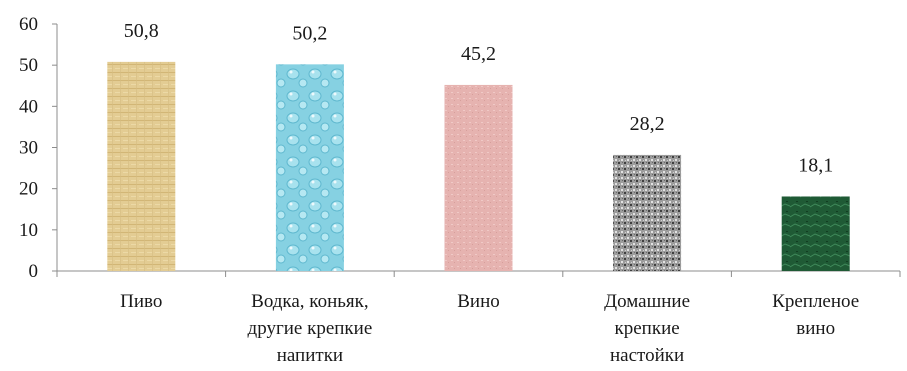  Describe the element at coordinates (141, 31) in the screenshot. I see `data-label: 50,8` at that location.